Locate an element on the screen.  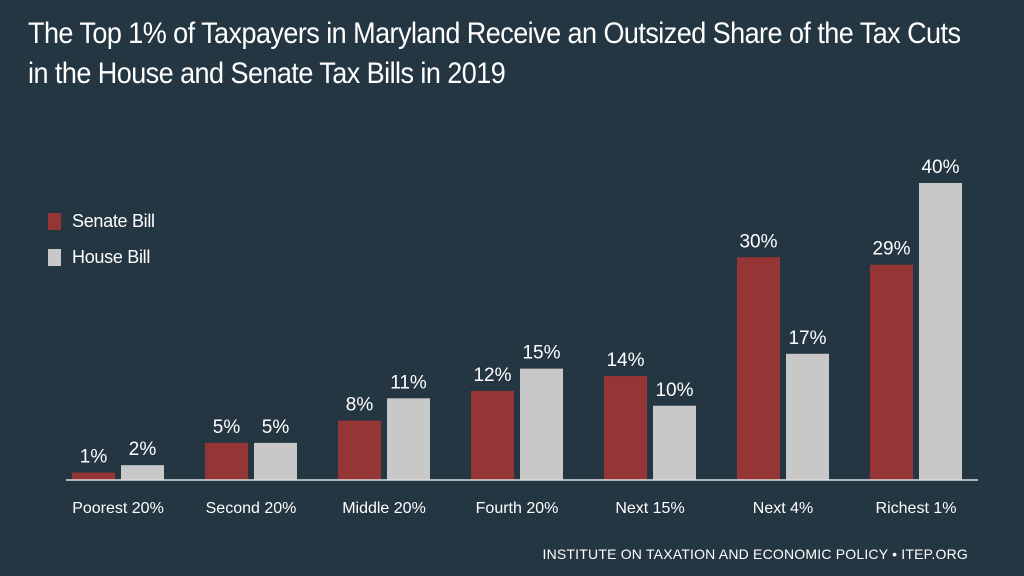
legend-swatch-house is located at coordinates (54, 257).